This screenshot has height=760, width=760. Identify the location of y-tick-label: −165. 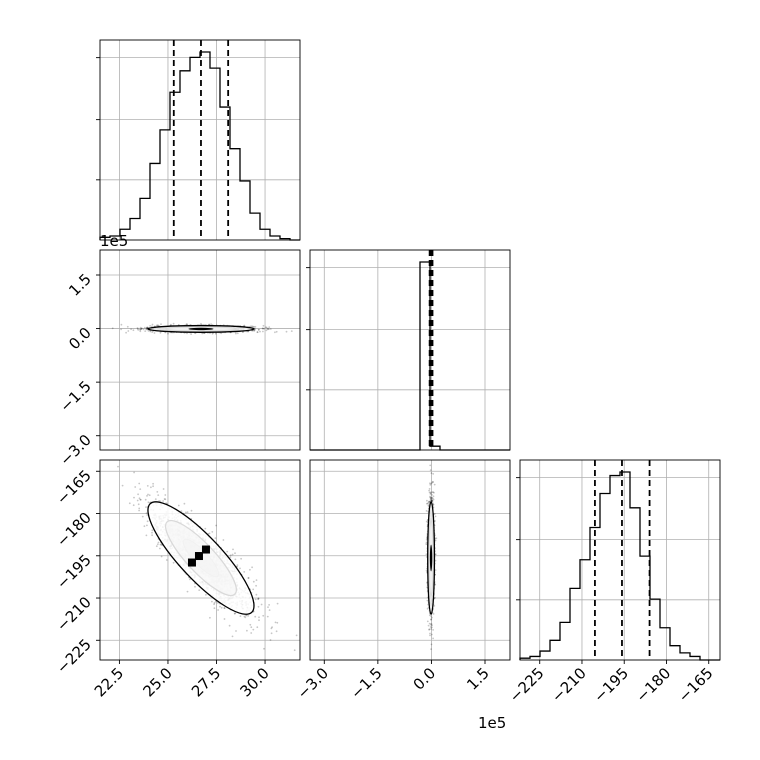
(74, 487).